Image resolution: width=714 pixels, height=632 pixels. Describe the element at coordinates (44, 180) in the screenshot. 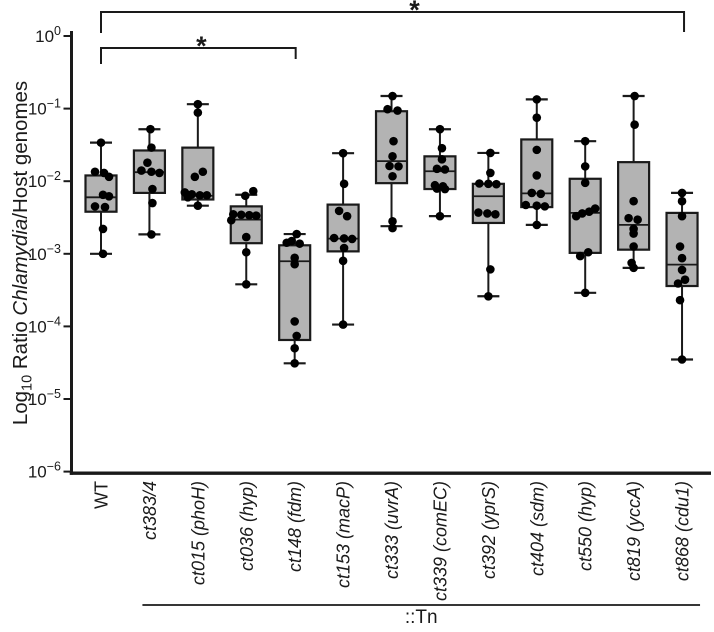

I see `y-tick-label: 10⁻²` at that location.